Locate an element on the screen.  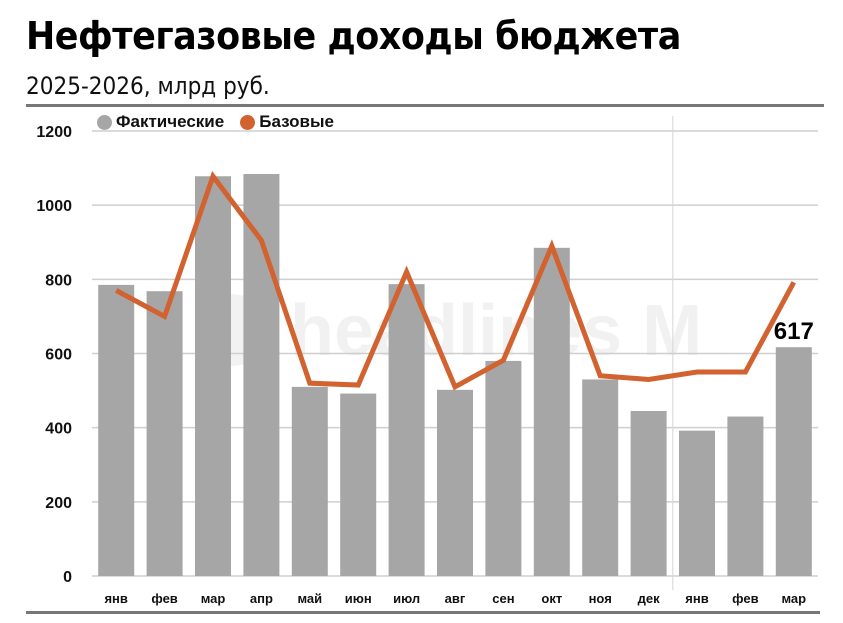
x-tick-label: апр is located at coordinates (261, 598).